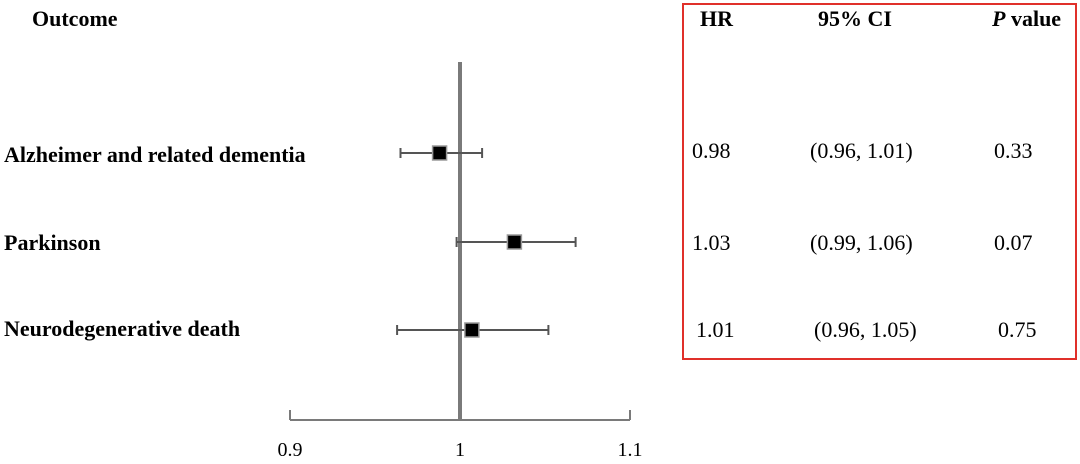 Image resolution: width=1080 pixels, height=464 pixels. I want to click on outcome-label-alzheimer: Alzheimer and related dementia, so click(155, 154).